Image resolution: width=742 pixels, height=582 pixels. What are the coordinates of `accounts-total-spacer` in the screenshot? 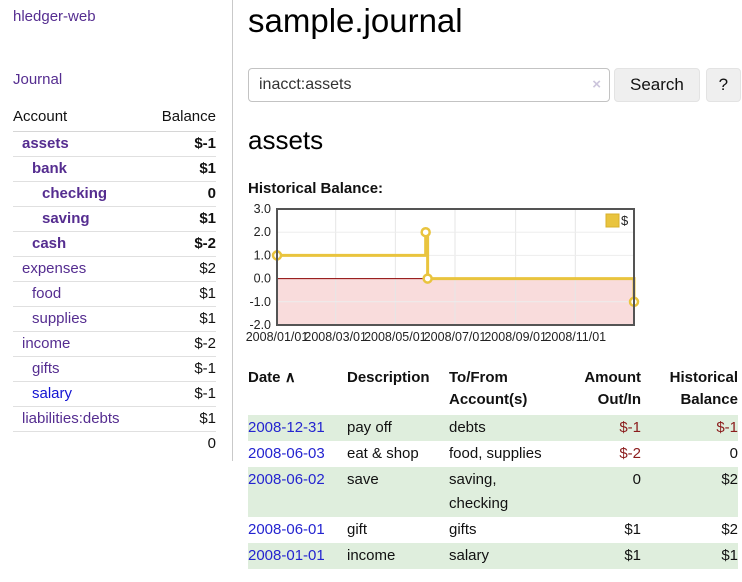 It's located at (80, 443).